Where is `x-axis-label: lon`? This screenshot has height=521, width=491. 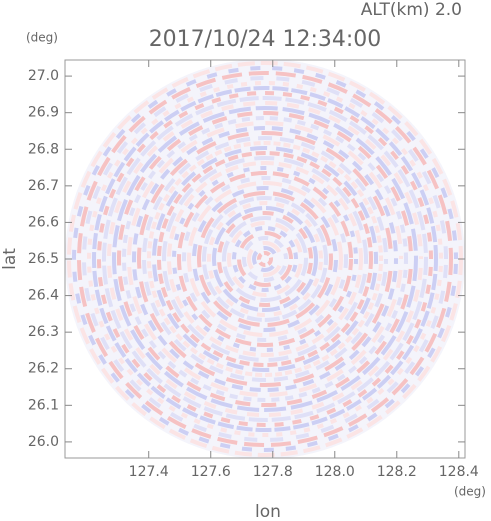 x-axis-label: lon is located at coordinates (268, 511).